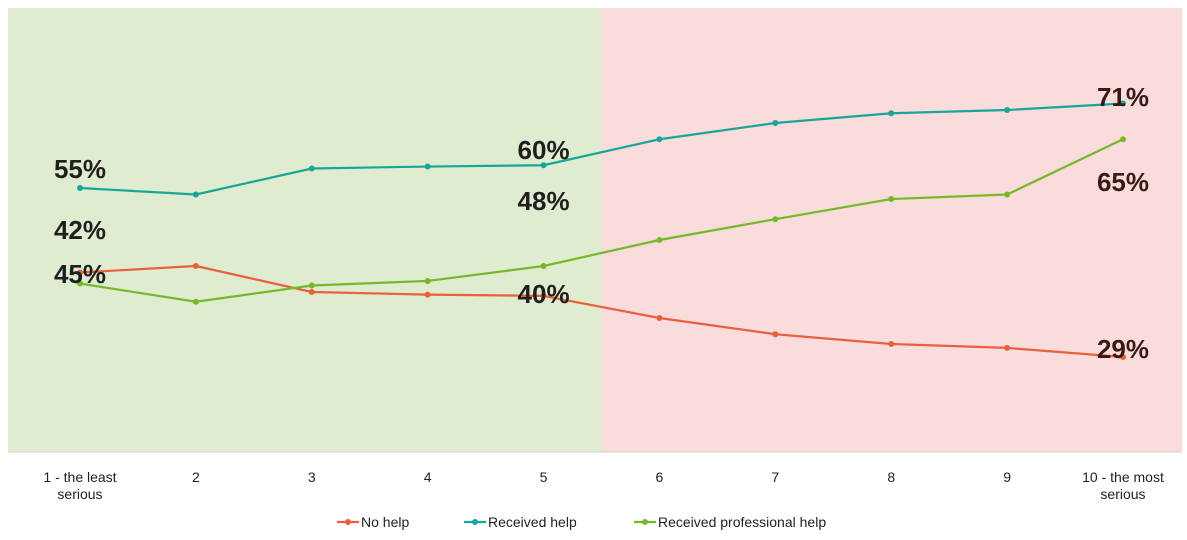 The height and width of the screenshot is (540, 1187). Describe the element at coordinates (544, 201) in the screenshot. I see `data-label-5: 48%` at that location.